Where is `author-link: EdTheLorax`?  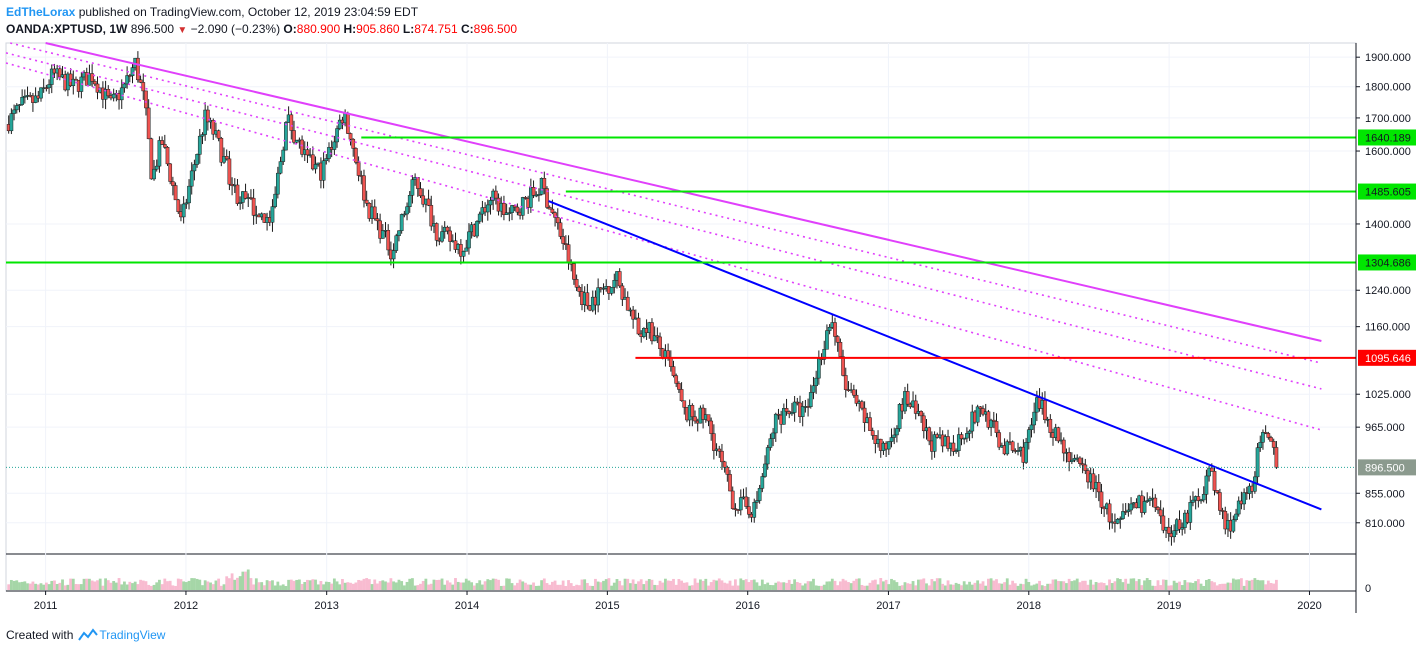 author-link: EdTheLorax is located at coordinates (41, 12).